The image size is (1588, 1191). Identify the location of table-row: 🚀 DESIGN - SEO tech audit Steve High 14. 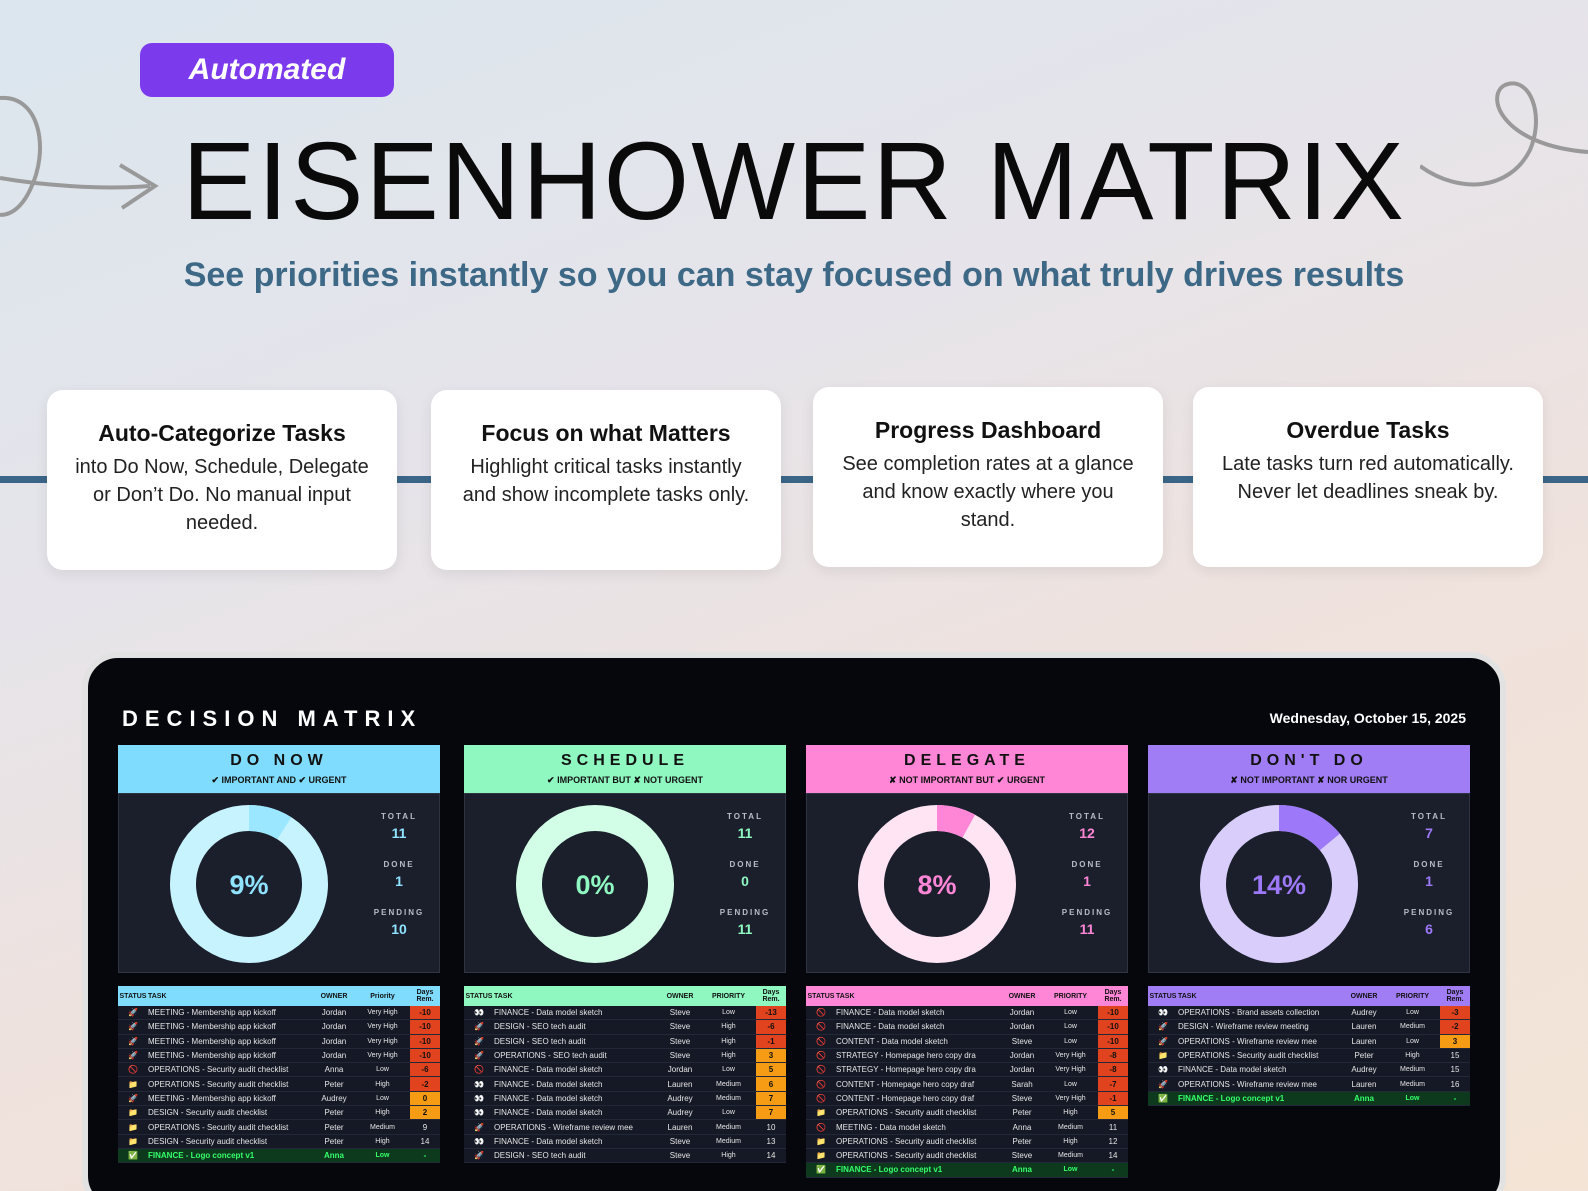
(625, 1156).